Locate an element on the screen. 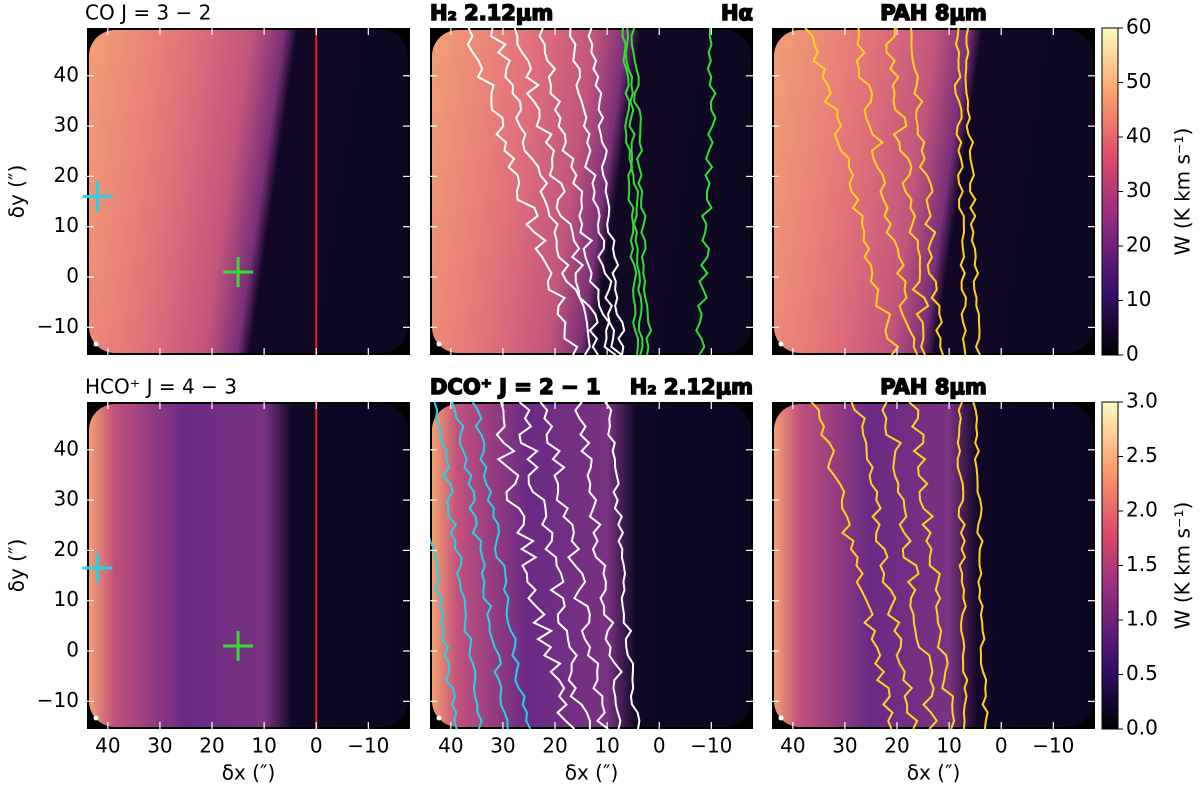  colorbar-tick-label: 0.0 is located at coordinates (1142, 728).